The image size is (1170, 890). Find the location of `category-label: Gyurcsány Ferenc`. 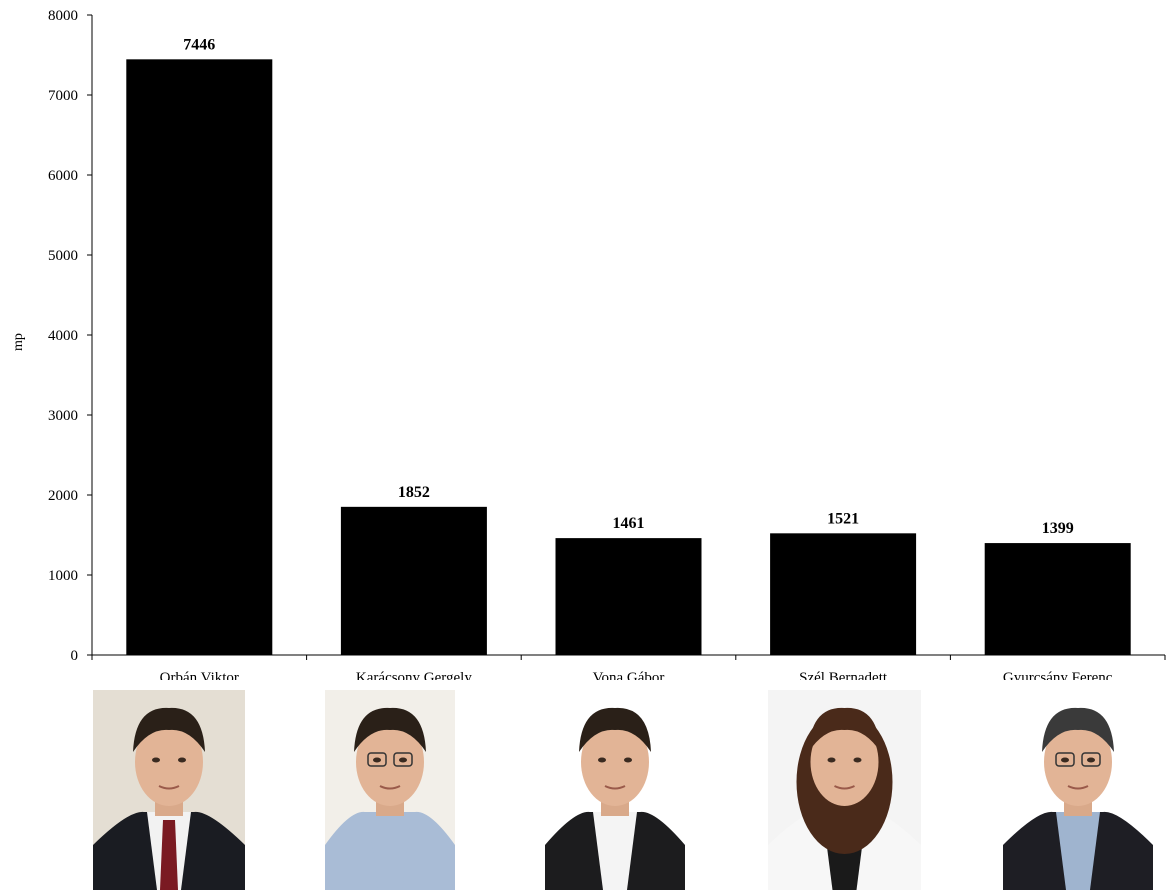

category-label: Gyurcsány Ferenc is located at coordinates (1058, 675).